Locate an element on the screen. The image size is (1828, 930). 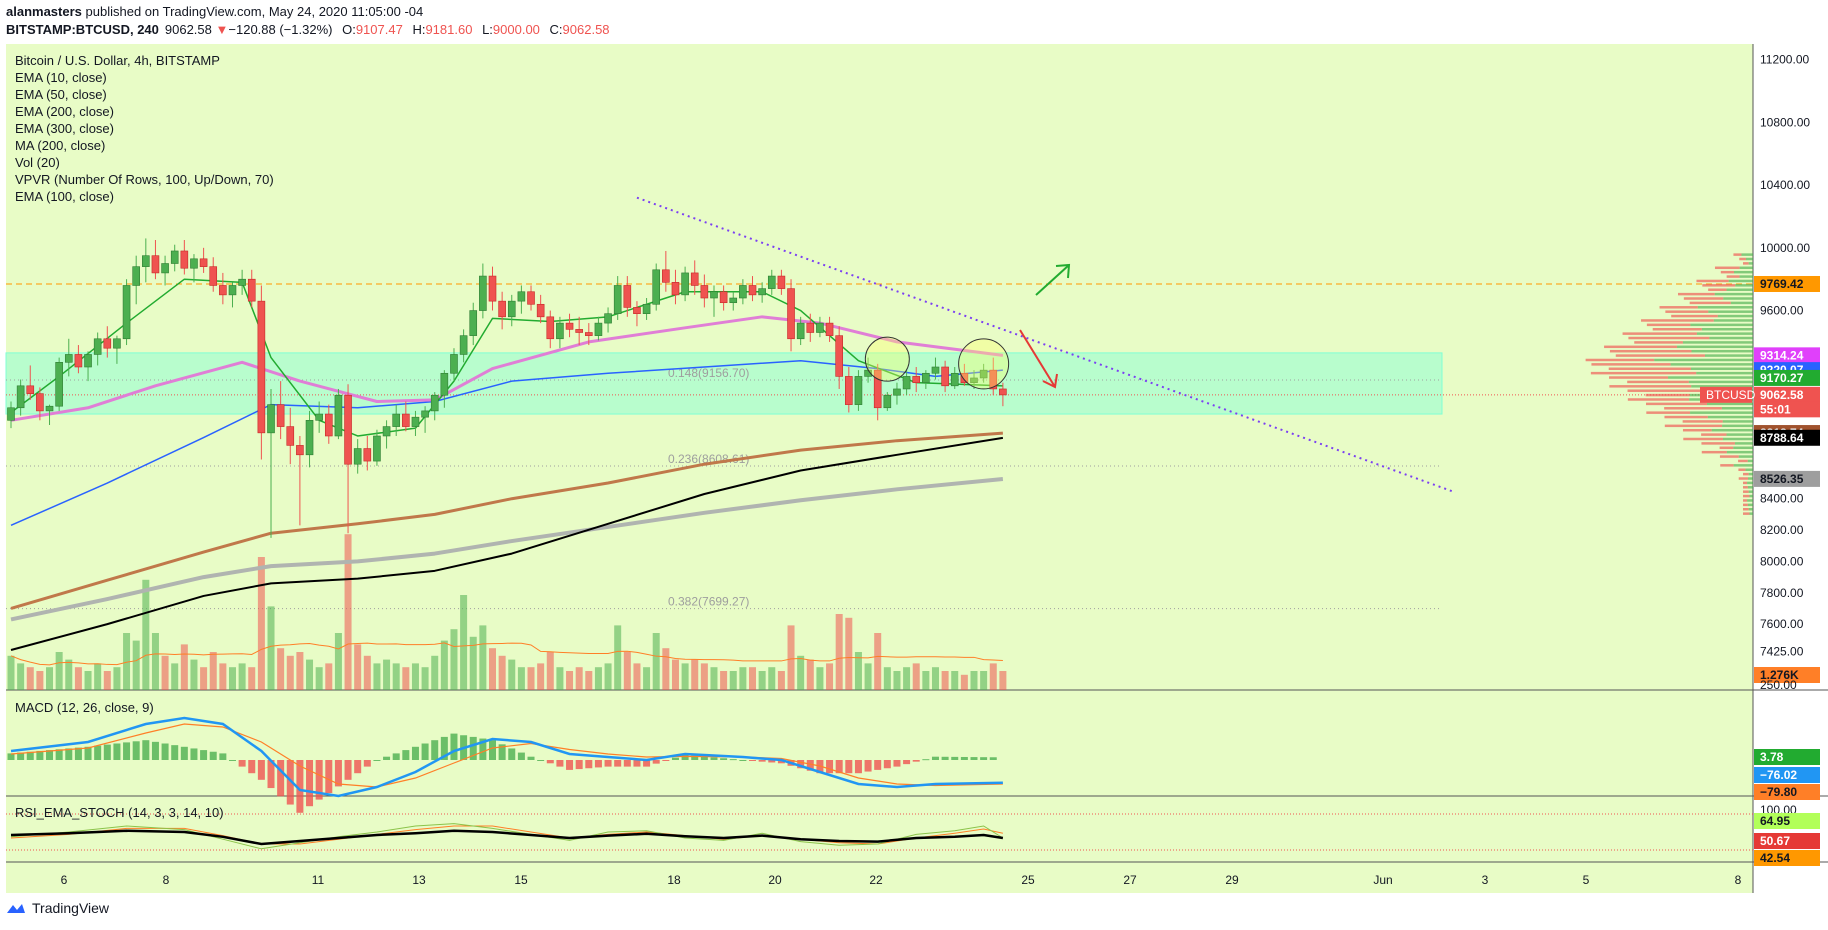
macd-label-text: −76.02 is located at coordinates (1778, 775).